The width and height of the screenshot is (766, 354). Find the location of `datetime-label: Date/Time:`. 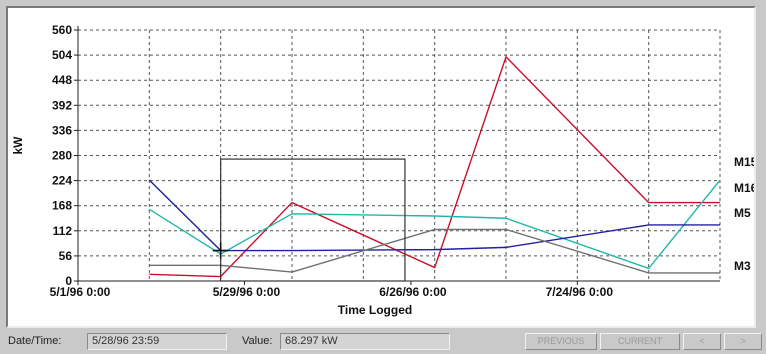

datetime-label: Date/Time: is located at coordinates (35, 341).